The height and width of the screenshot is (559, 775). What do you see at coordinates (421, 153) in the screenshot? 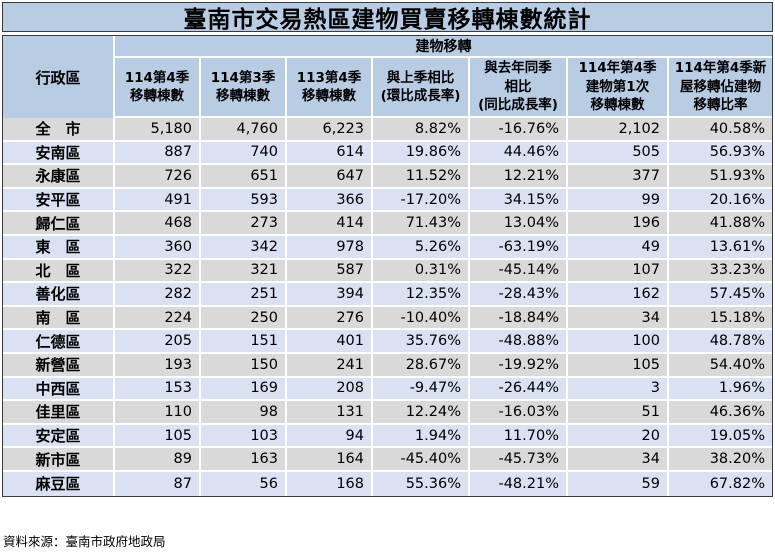
I see `value-cell: 19.86%` at bounding box center [421, 153].